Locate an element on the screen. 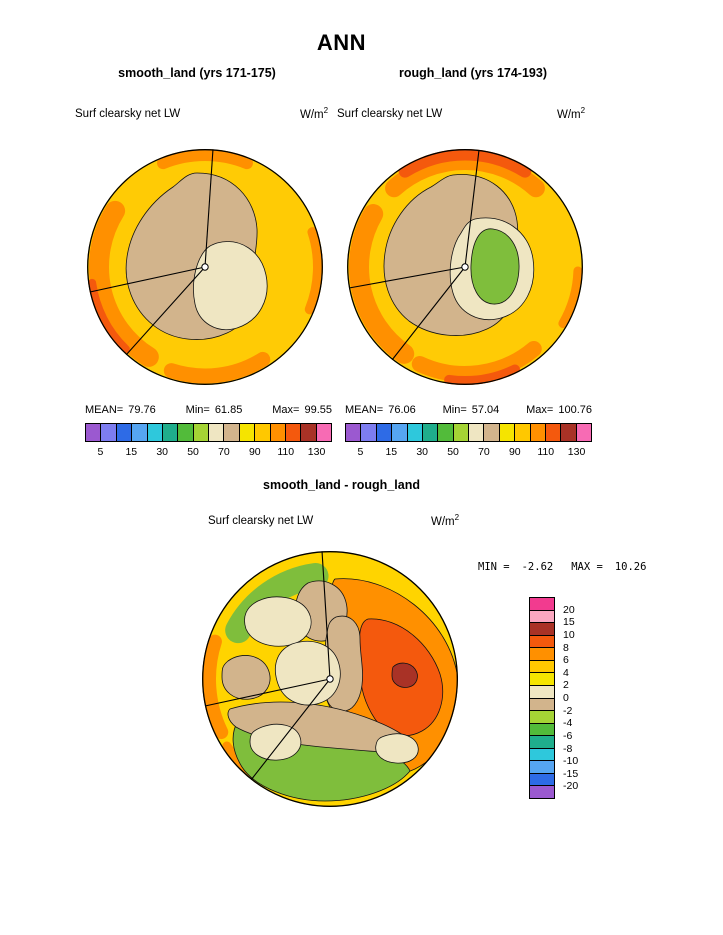 The height and width of the screenshot is (935, 723). difference-title: smooth_land - rough_land is located at coordinates (341, 485).